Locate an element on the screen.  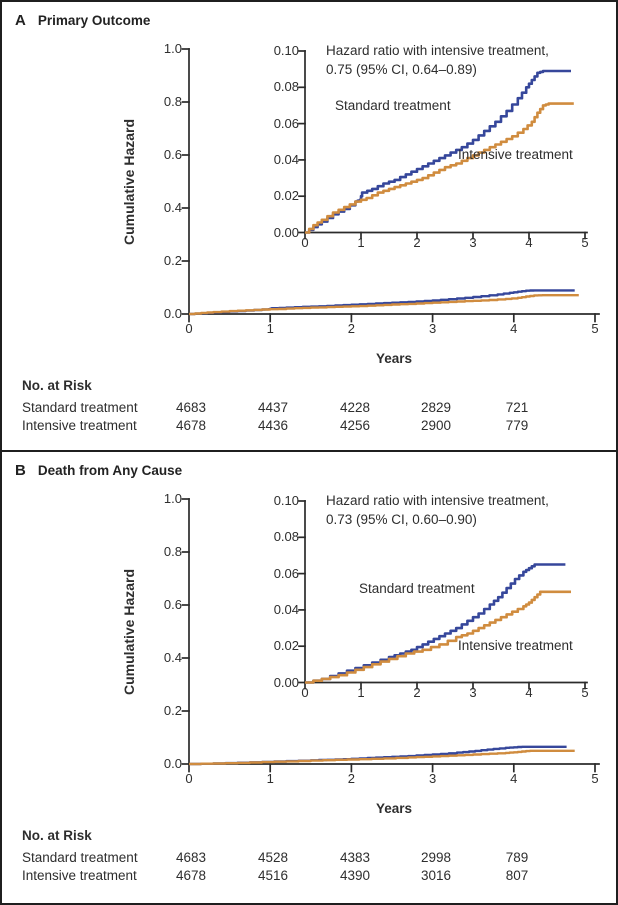
risk-value: 4383 is located at coordinates (355, 857).